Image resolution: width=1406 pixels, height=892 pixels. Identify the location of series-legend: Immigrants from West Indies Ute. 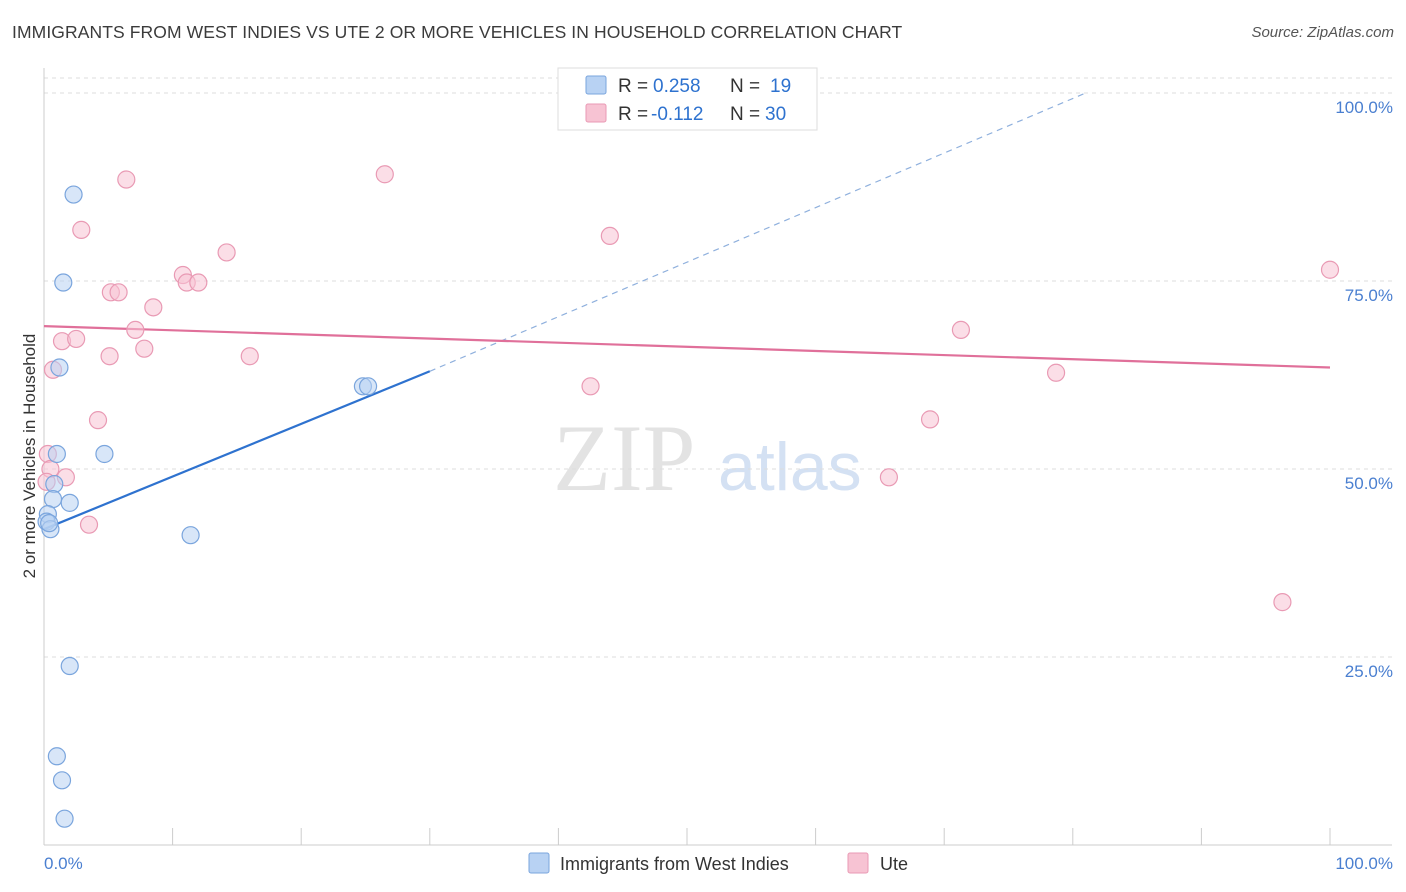
(718, 863).